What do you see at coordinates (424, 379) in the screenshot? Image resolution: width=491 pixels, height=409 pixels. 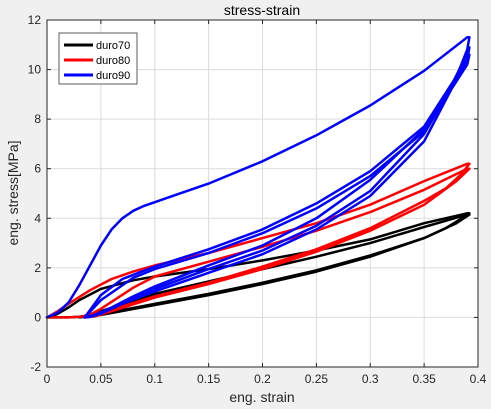 I see `x-tick-label: 0.35` at bounding box center [424, 379].